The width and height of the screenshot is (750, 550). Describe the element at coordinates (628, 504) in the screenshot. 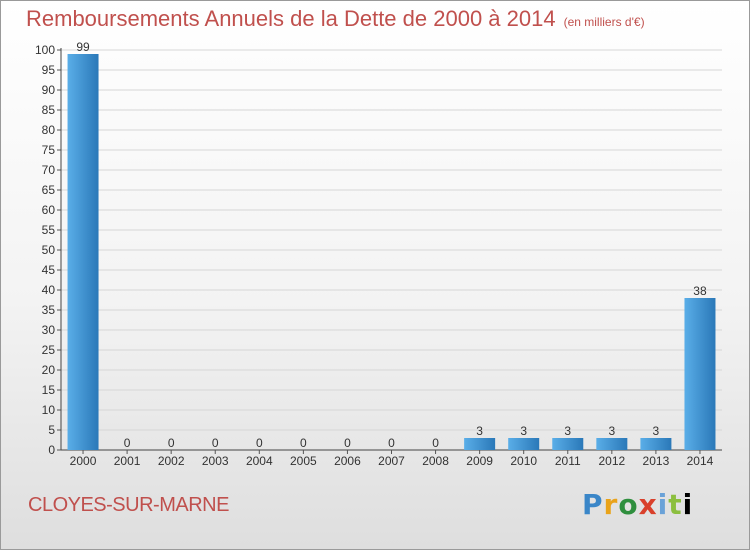

I see `logo-letter: o` at that location.